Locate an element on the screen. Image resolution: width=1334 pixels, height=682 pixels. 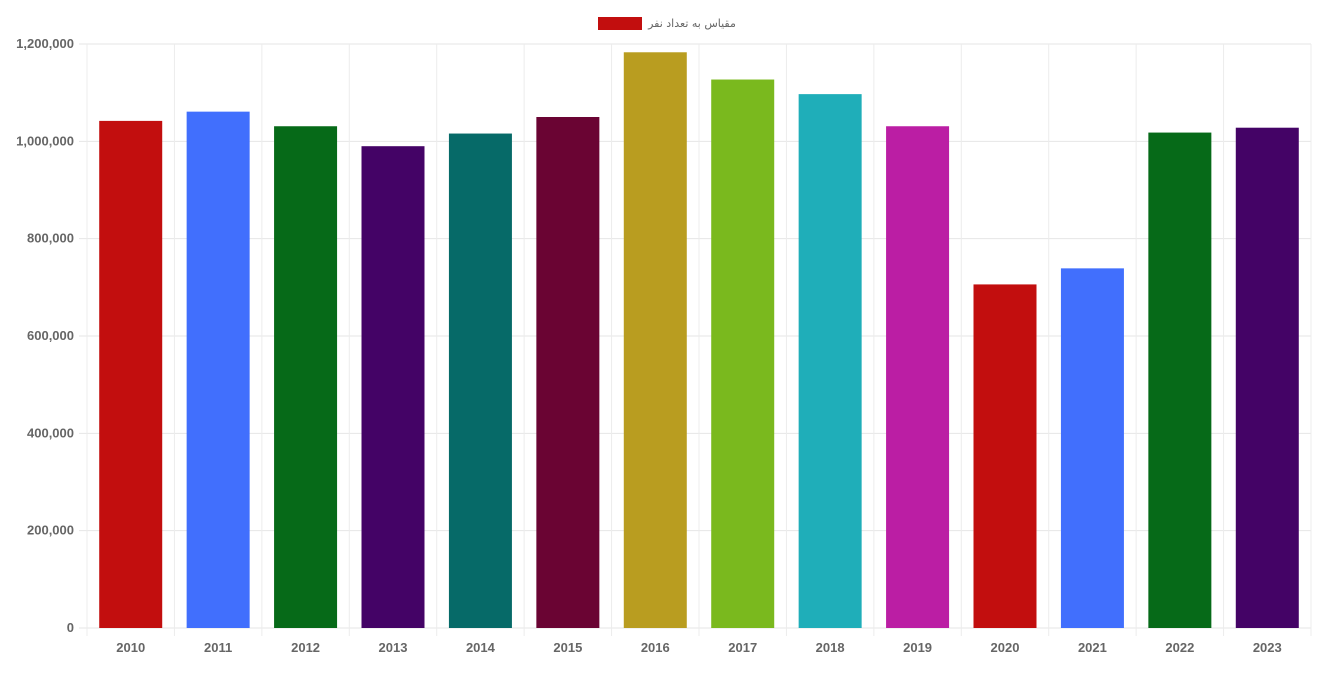
legend-swatch is located at coordinates (620, 23).